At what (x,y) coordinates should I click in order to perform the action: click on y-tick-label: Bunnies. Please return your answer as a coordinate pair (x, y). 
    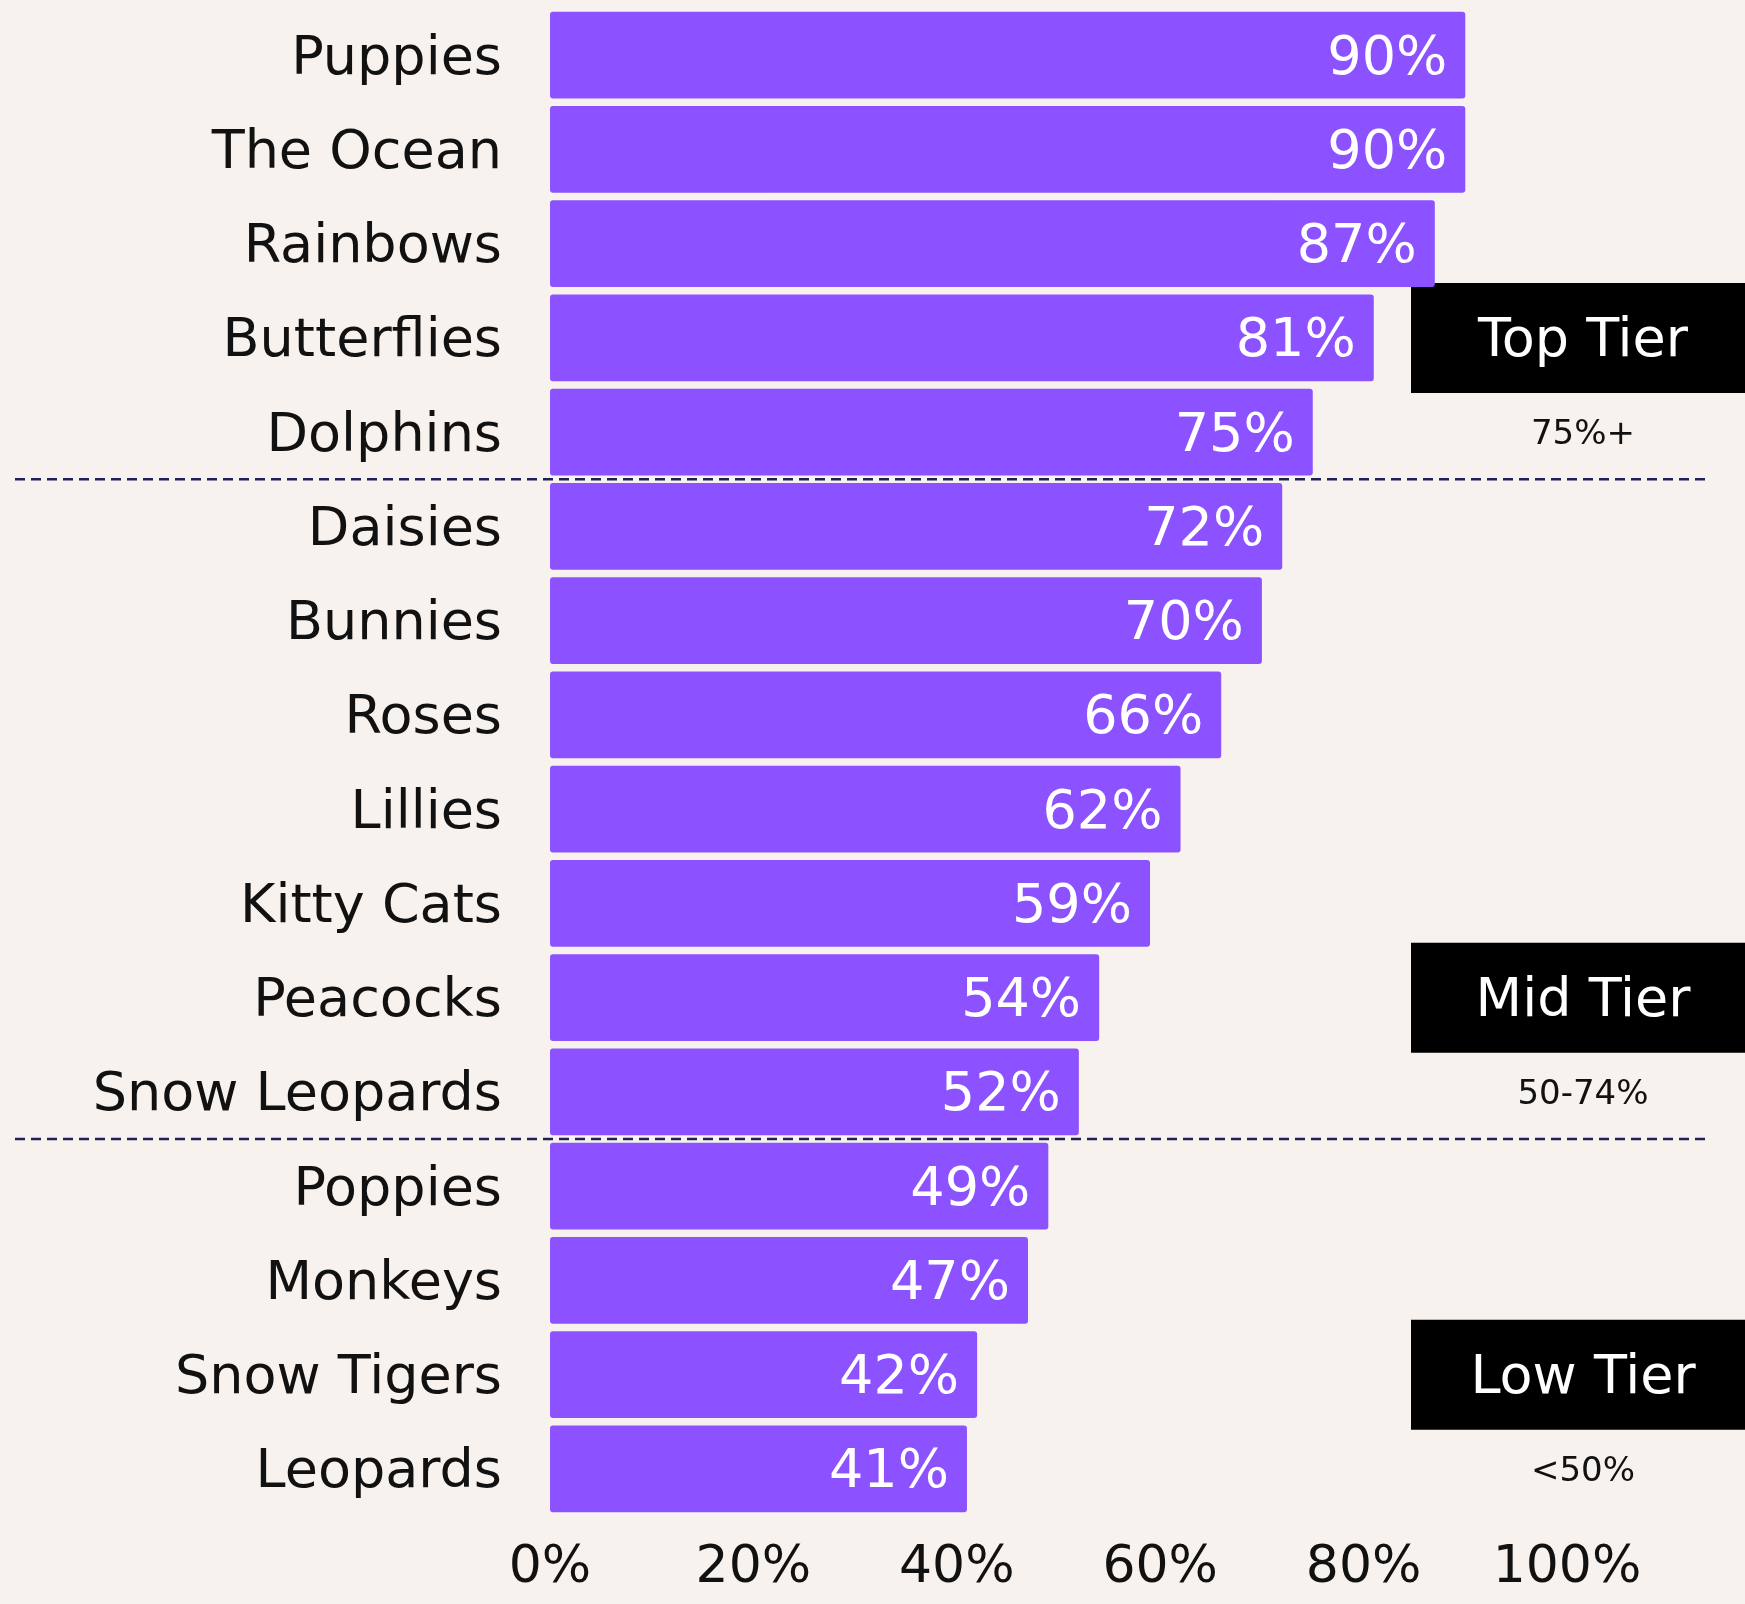
    Looking at the image, I should click on (393, 621).